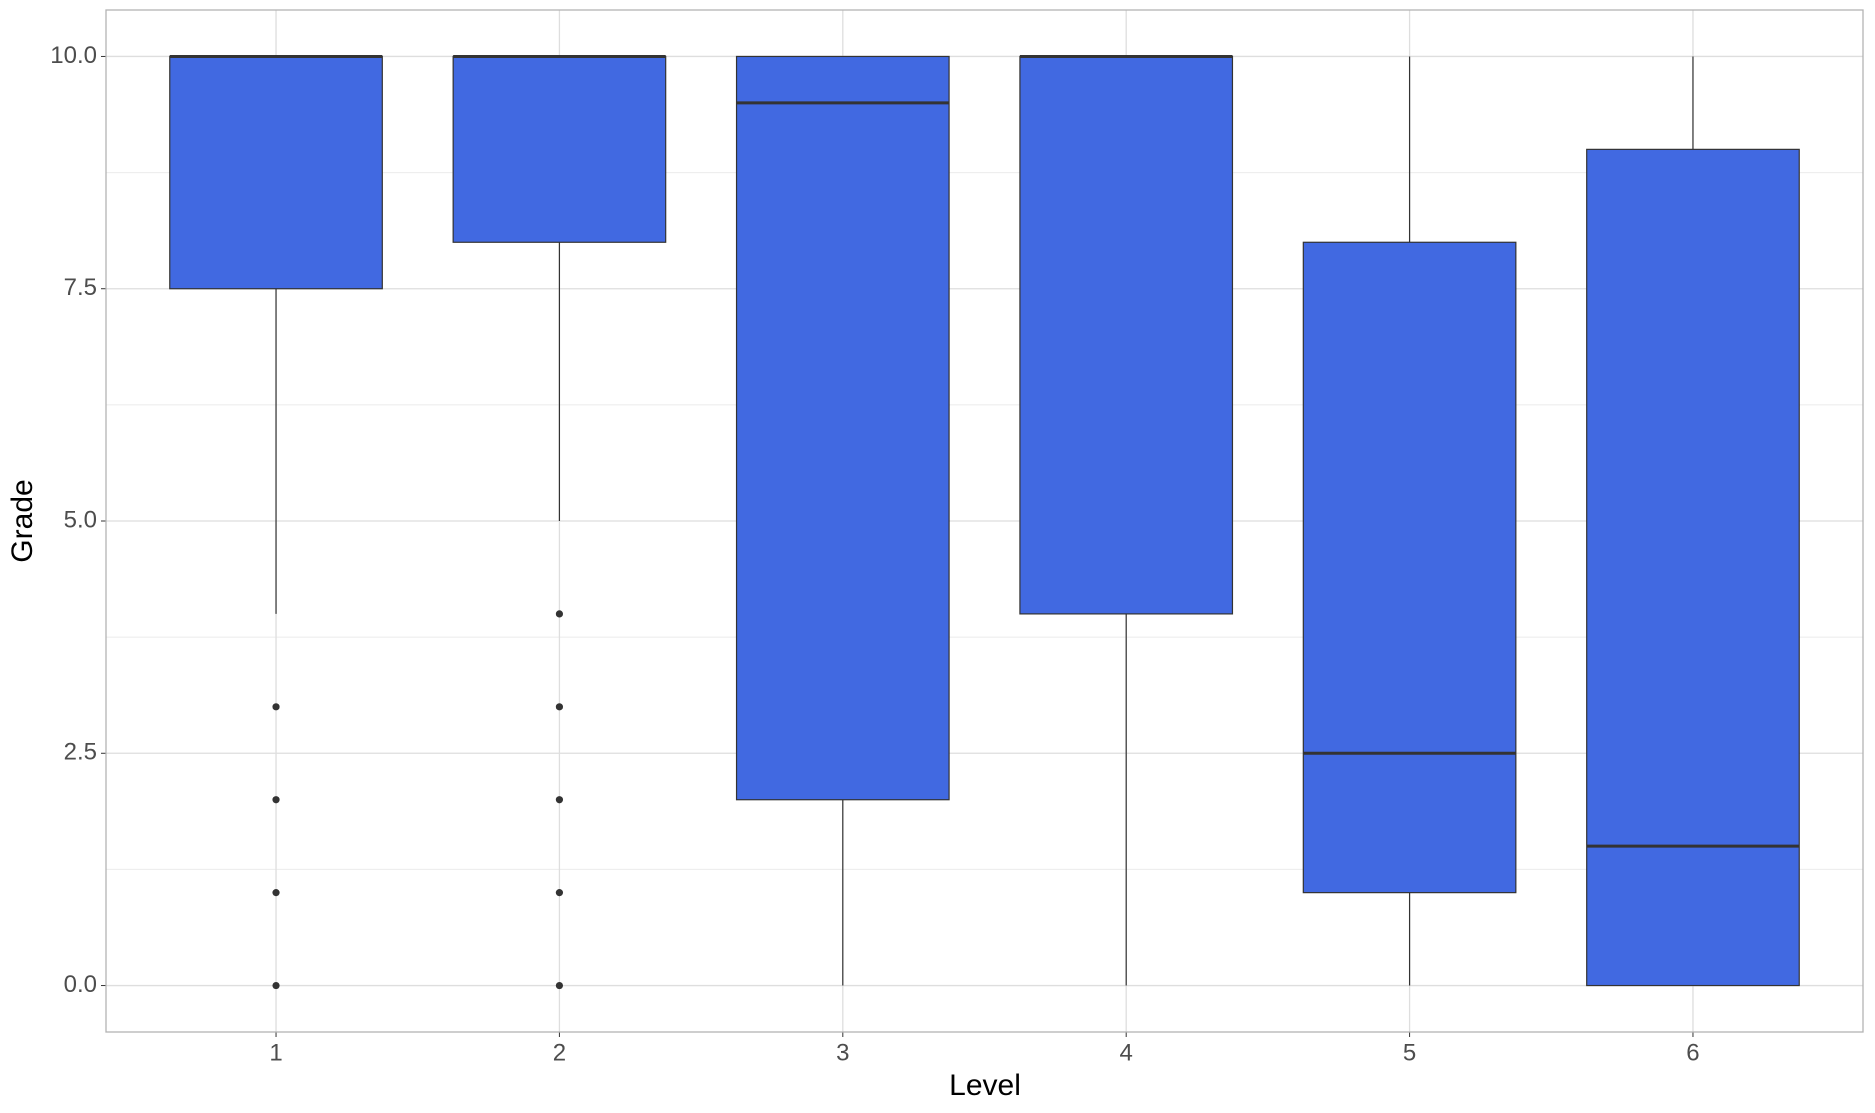 Image resolution: width=1875 pixels, height=1113 pixels. What do you see at coordinates (73, 55) in the screenshot?
I see `y-tick-label: 10.0` at bounding box center [73, 55].